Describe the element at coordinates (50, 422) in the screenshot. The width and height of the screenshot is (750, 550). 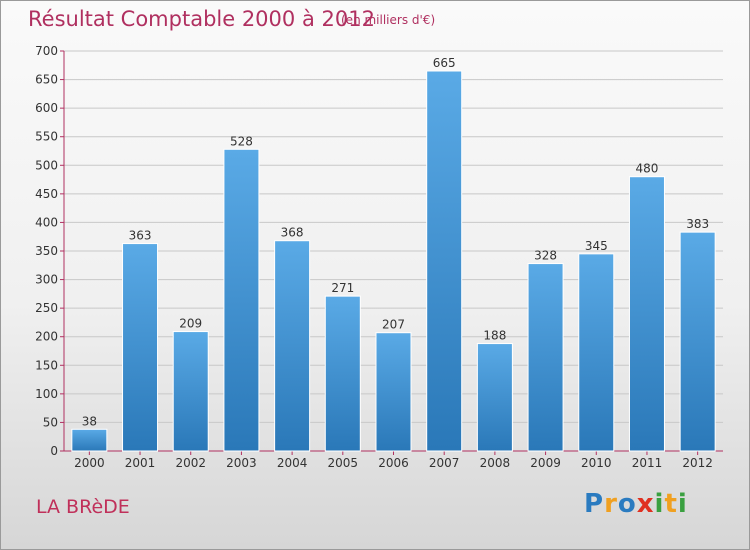
I see `y-tick-label: 50` at that location.